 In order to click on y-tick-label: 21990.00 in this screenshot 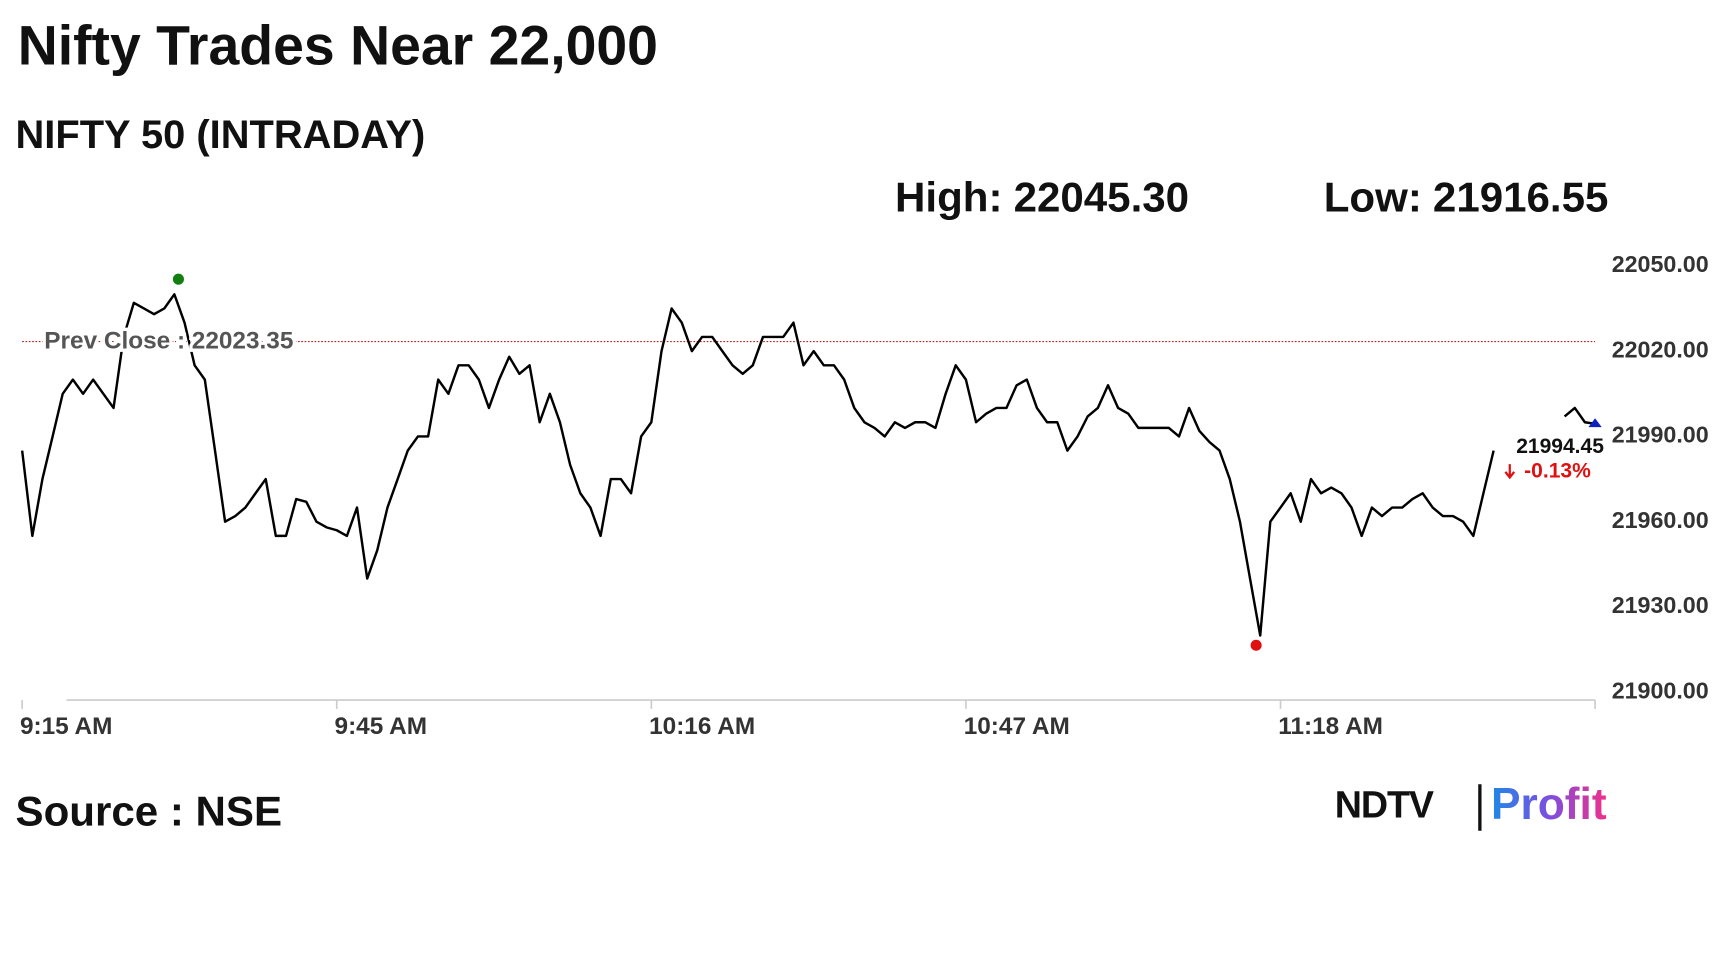, I will do `click(1660, 435)`.